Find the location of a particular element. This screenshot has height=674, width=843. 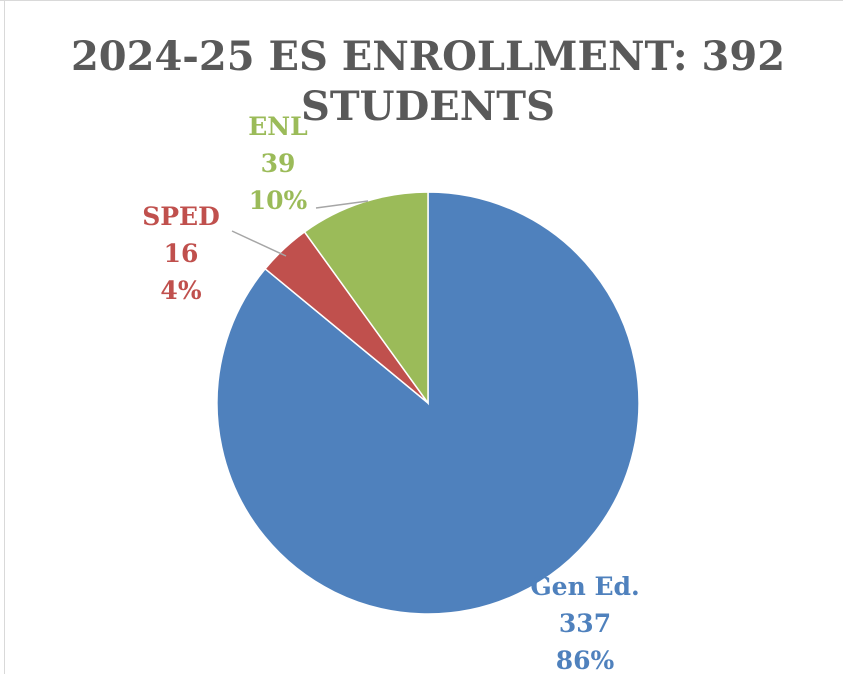

chart-frame-left-edge is located at coordinates (4, 337).